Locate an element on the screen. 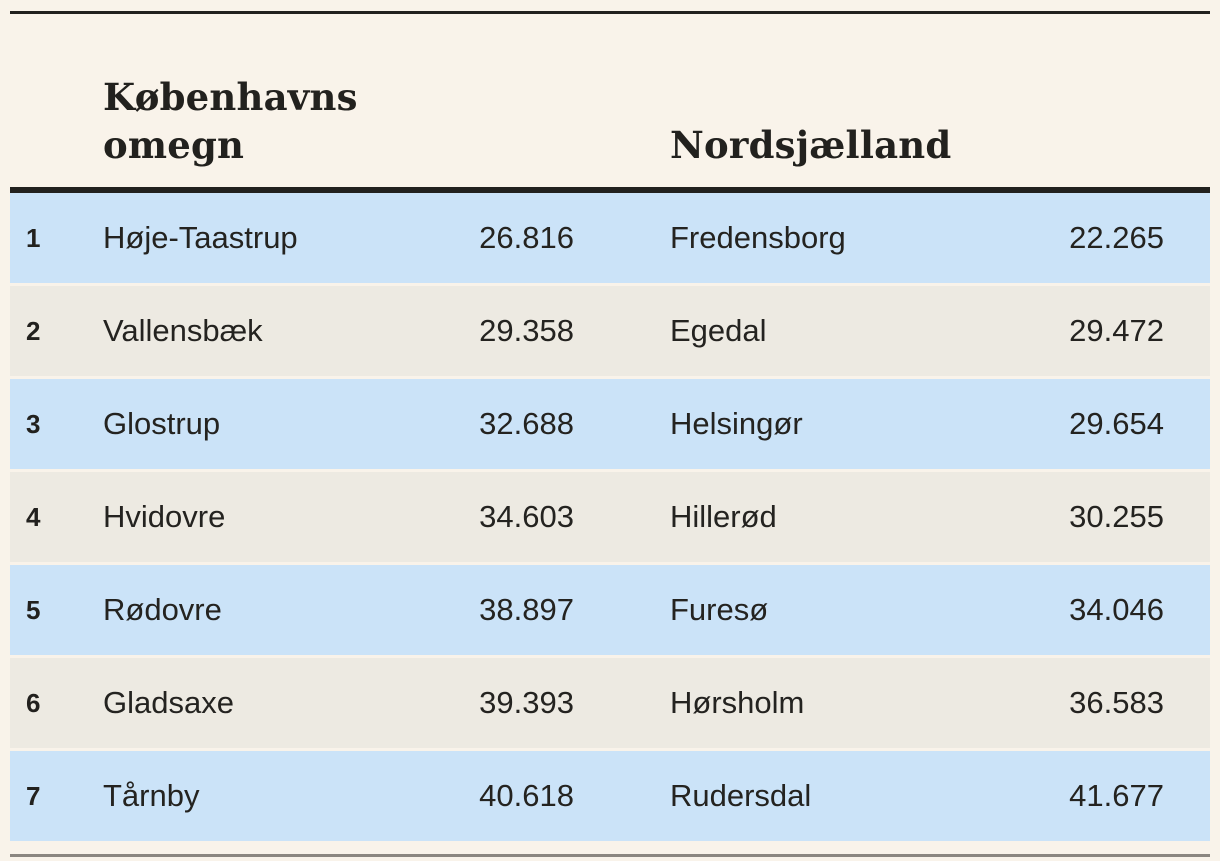  value-cell-right: 29.654 is located at coordinates (1116, 423).